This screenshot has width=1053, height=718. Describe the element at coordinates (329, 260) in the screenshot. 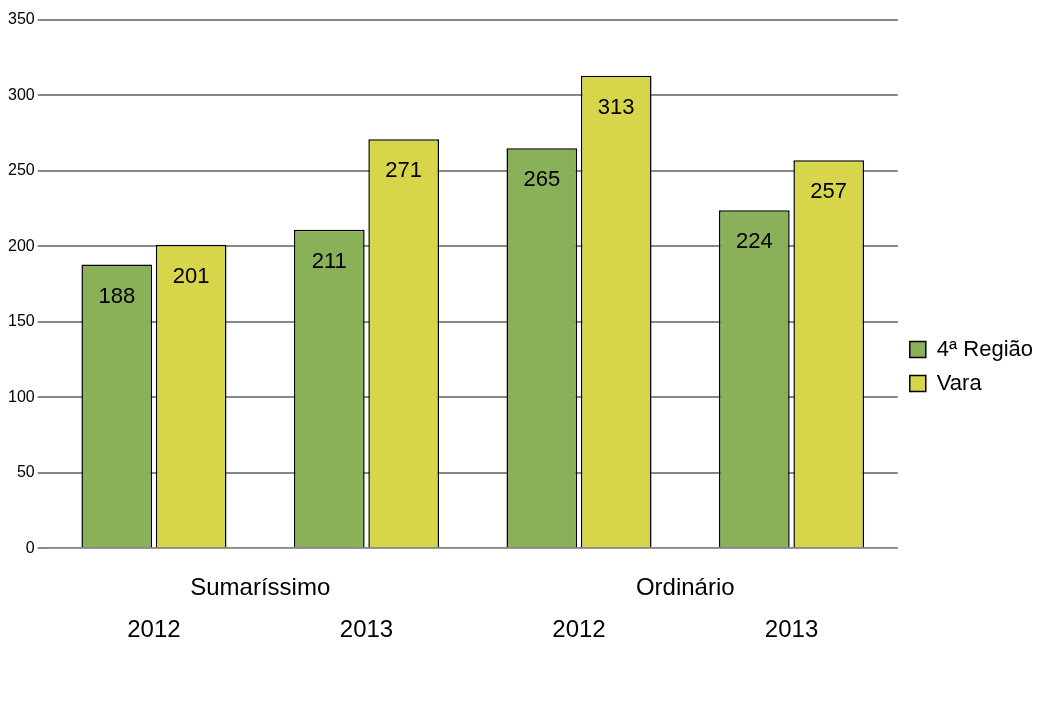

I see `data-label: 211` at that location.